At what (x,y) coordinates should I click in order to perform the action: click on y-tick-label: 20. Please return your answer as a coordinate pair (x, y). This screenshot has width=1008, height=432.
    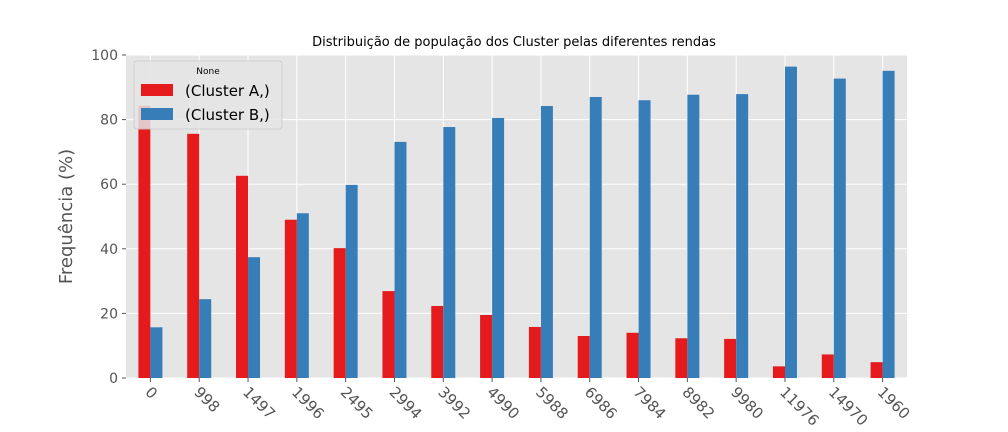
    Looking at the image, I should click on (109, 314).